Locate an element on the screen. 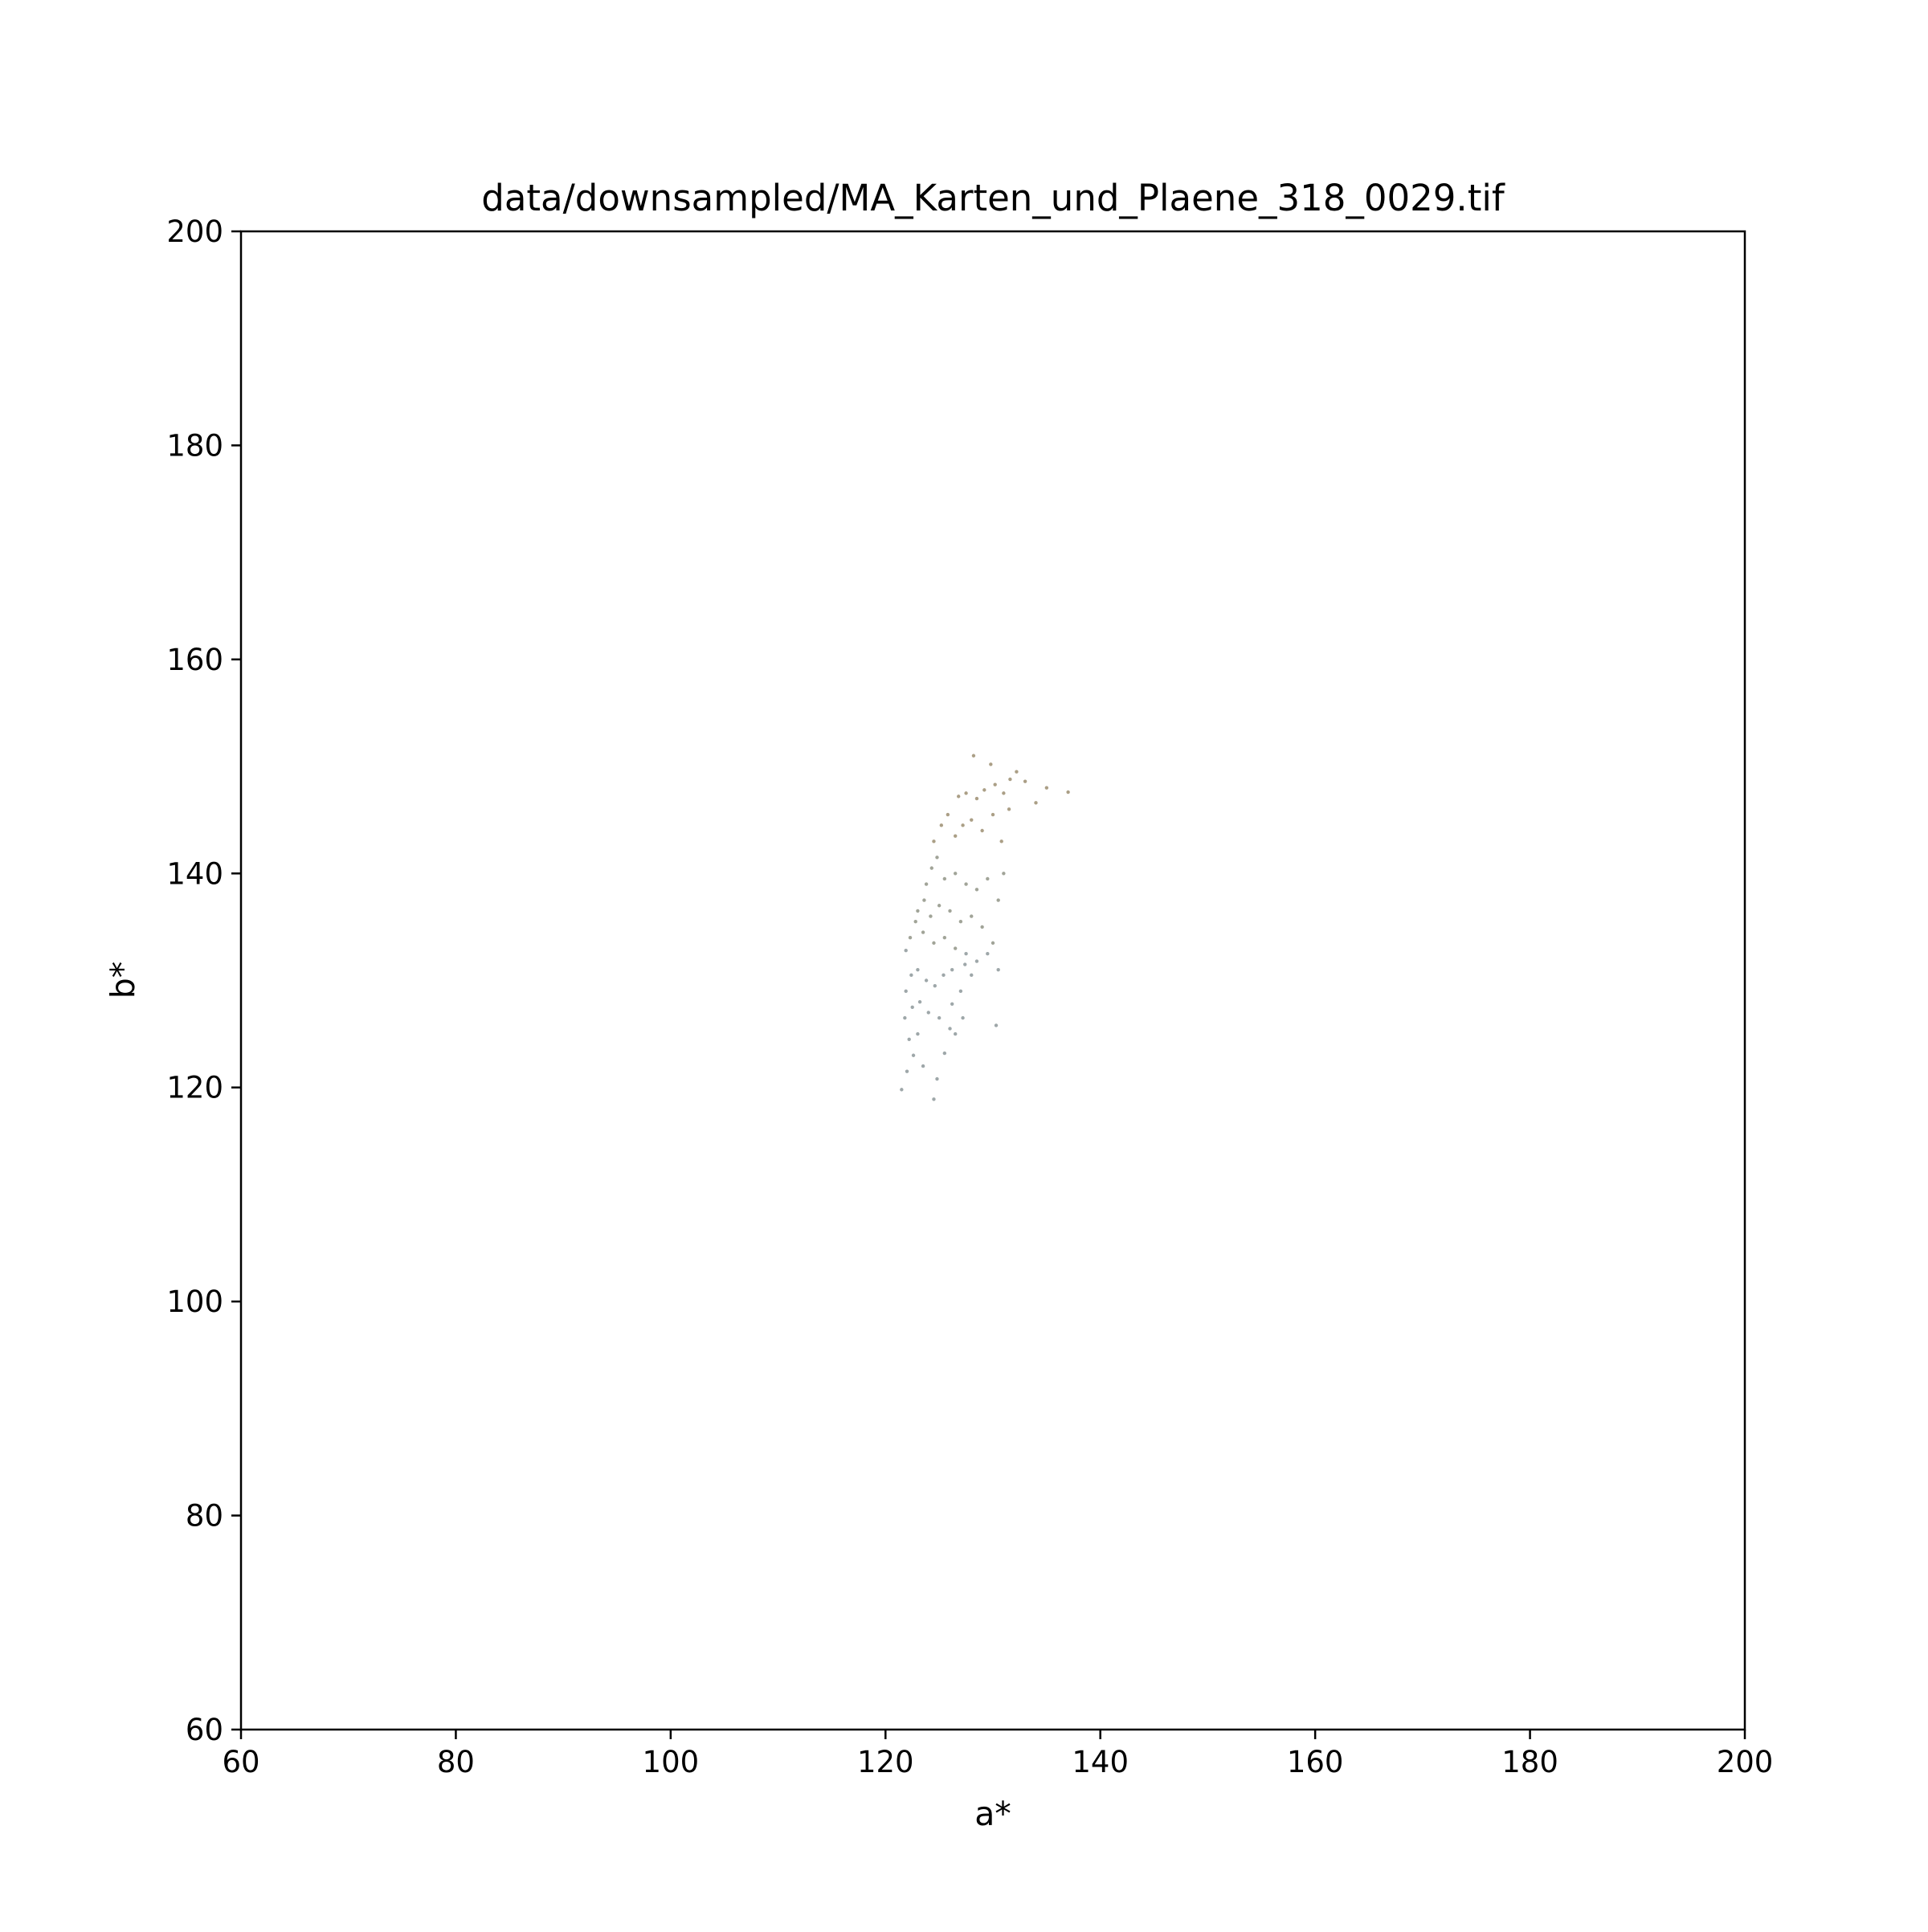 This screenshot has height=1932, width=1928. x-tick-label: 100 is located at coordinates (671, 1762).